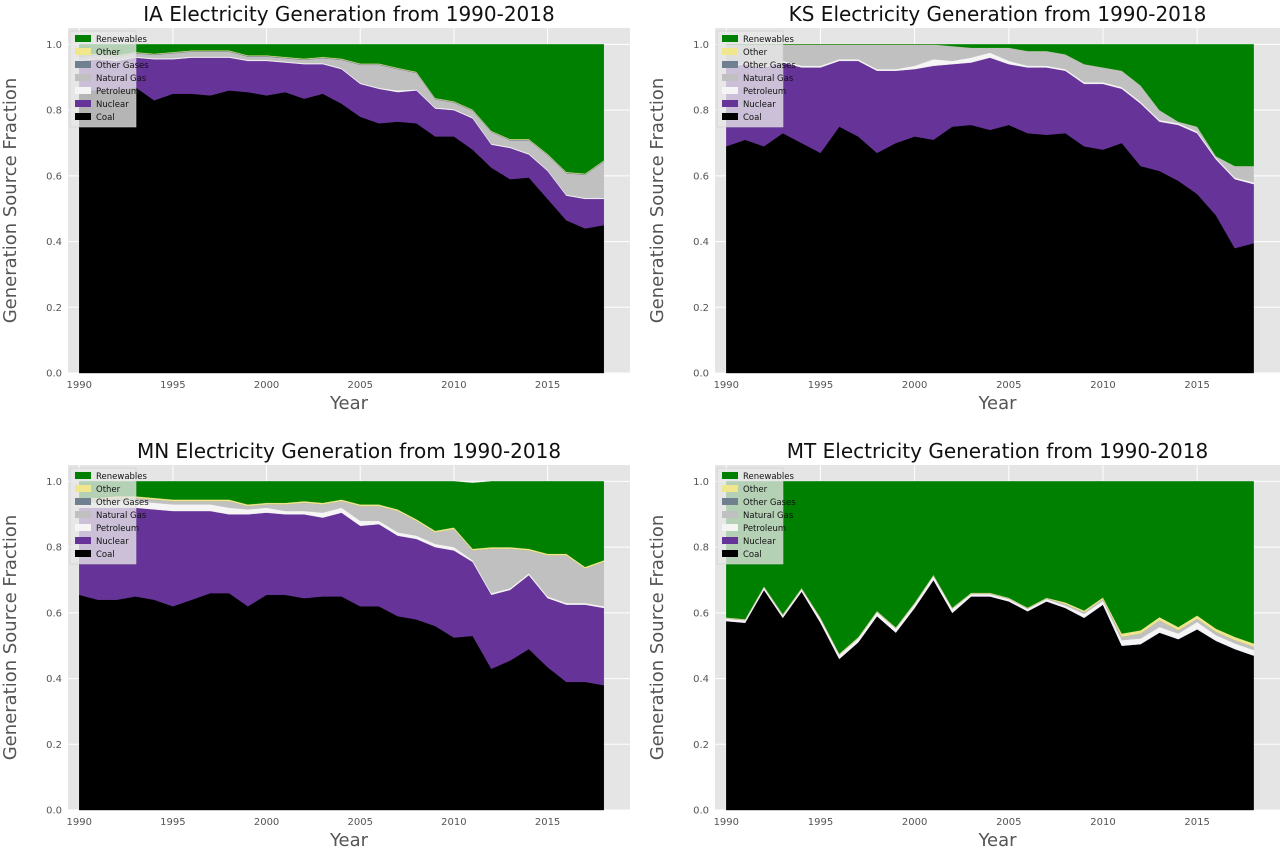 The image size is (1288, 856). What do you see at coordinates (348, 14) in the screenshot?
I see `chart-title: IA Electricity Generation from 1990-2018` at bounding box center [348, 14].